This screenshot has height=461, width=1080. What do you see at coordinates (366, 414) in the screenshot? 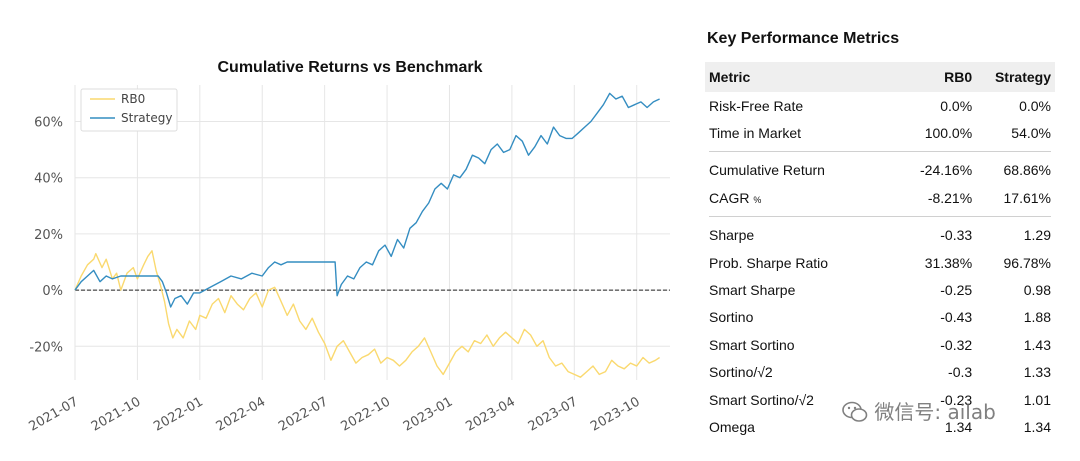
I see `x-tick-label: 2022-10` at bounding box center [366, 414].